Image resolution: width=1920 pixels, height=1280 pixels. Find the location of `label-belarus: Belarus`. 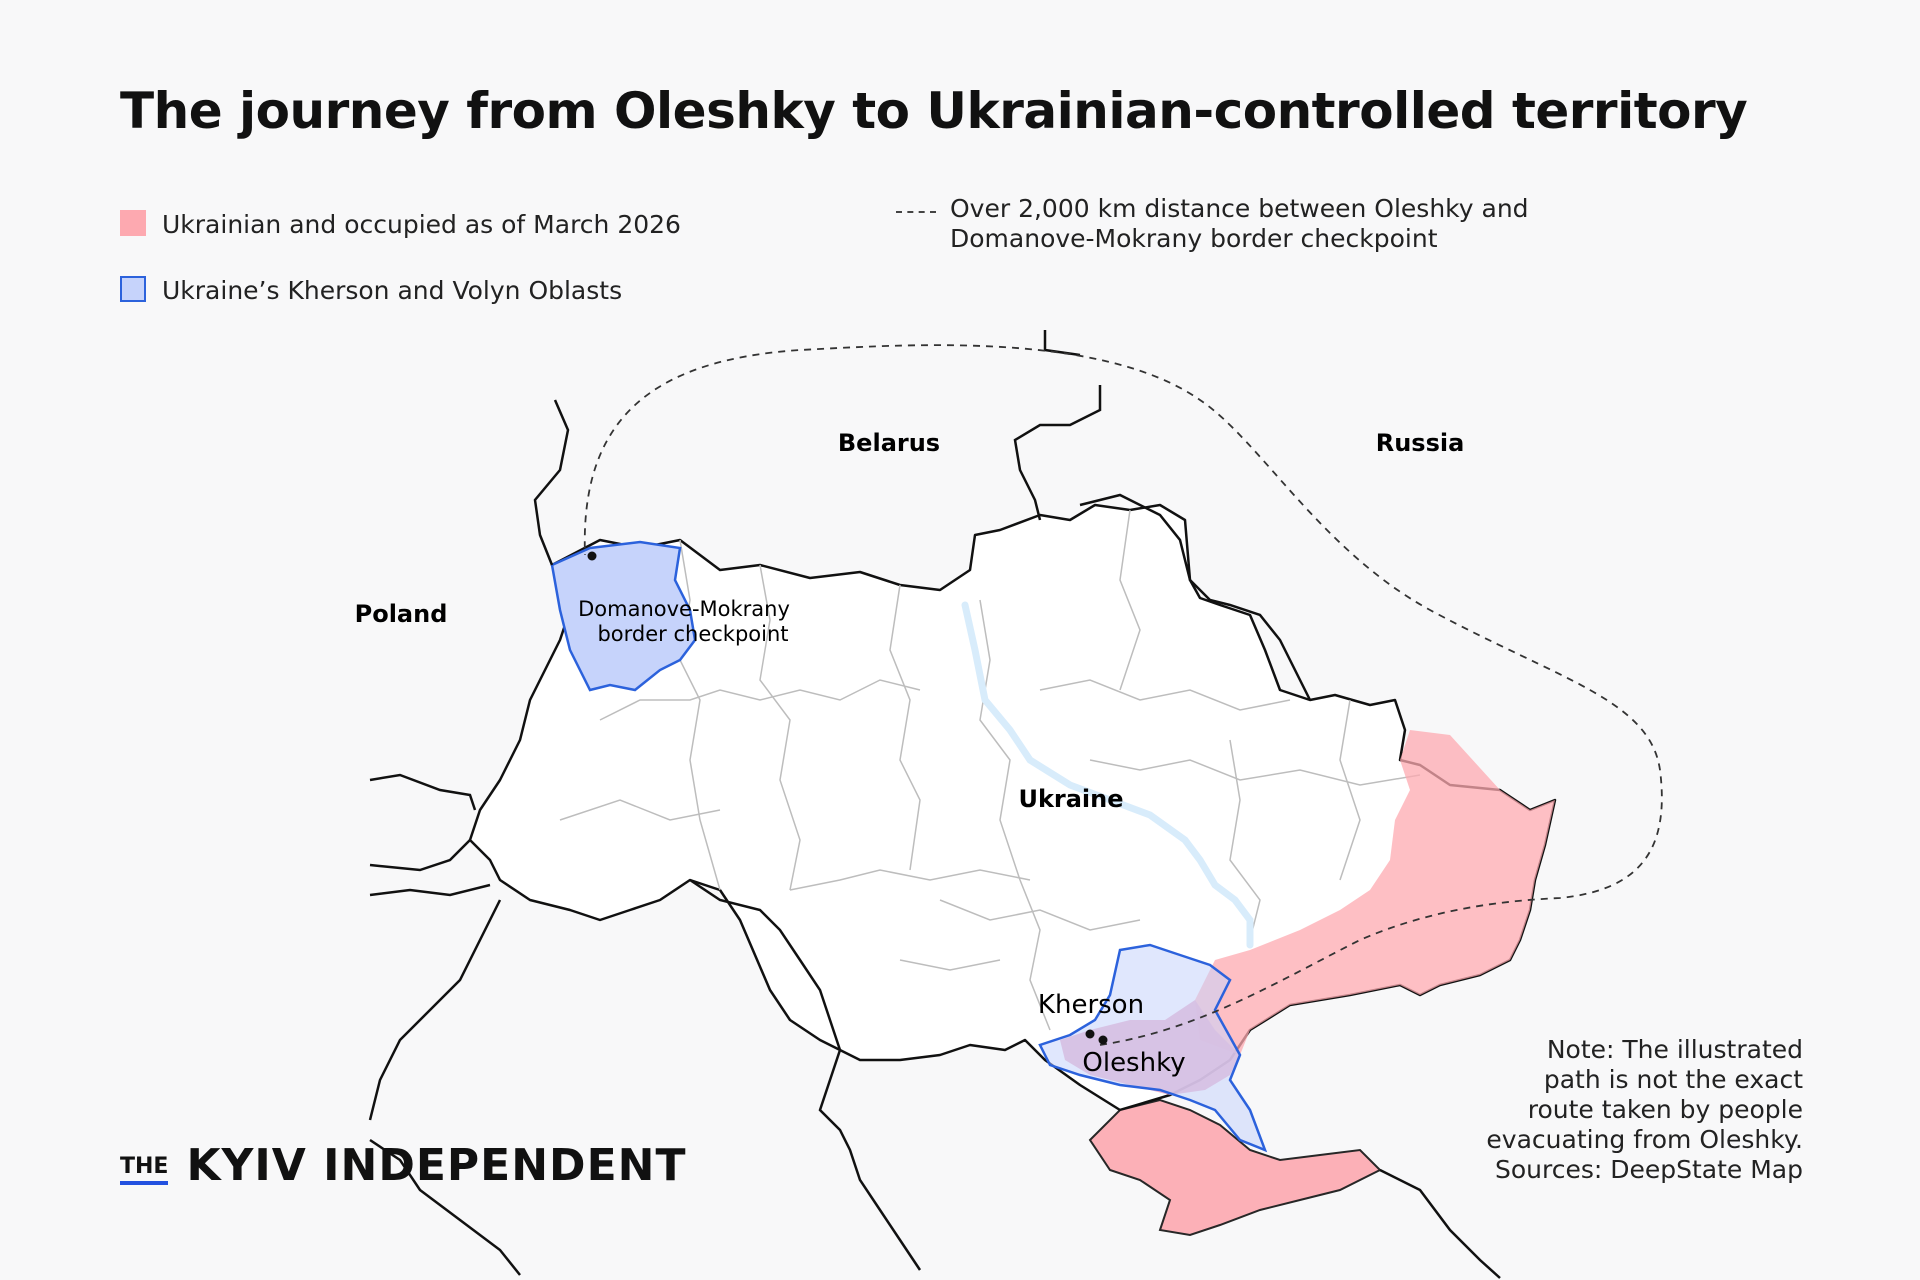

label-belarus: Belarus is located at coordinates (889, 443).